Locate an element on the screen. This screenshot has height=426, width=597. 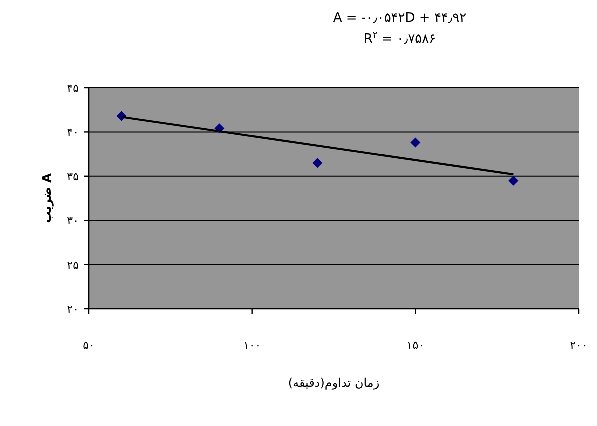
x-tick-label: ۲۰۰ is located at coordinates (579, 345).